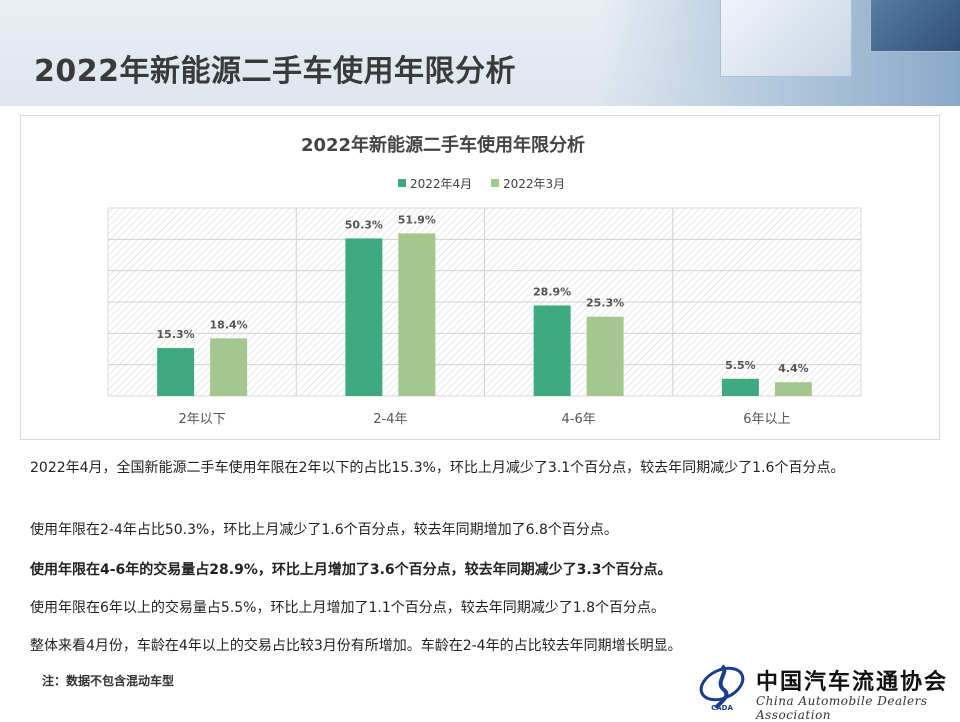  Describe the element at coordinates (201, 419) in the screenshot. I see `x-tick-label: 2年以下` at that location.